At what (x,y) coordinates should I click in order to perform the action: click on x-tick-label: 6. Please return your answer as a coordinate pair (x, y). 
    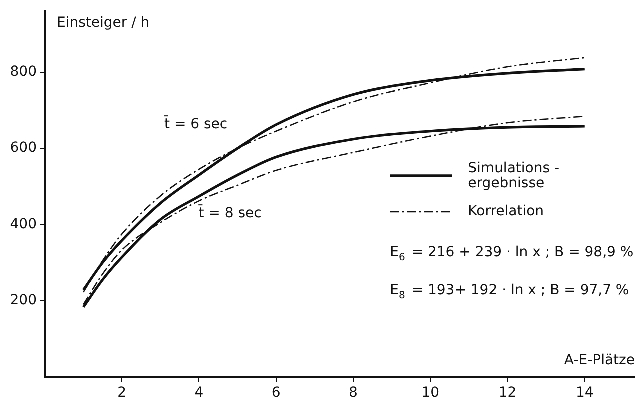
    Looking at the image, I should click on (276, 393).